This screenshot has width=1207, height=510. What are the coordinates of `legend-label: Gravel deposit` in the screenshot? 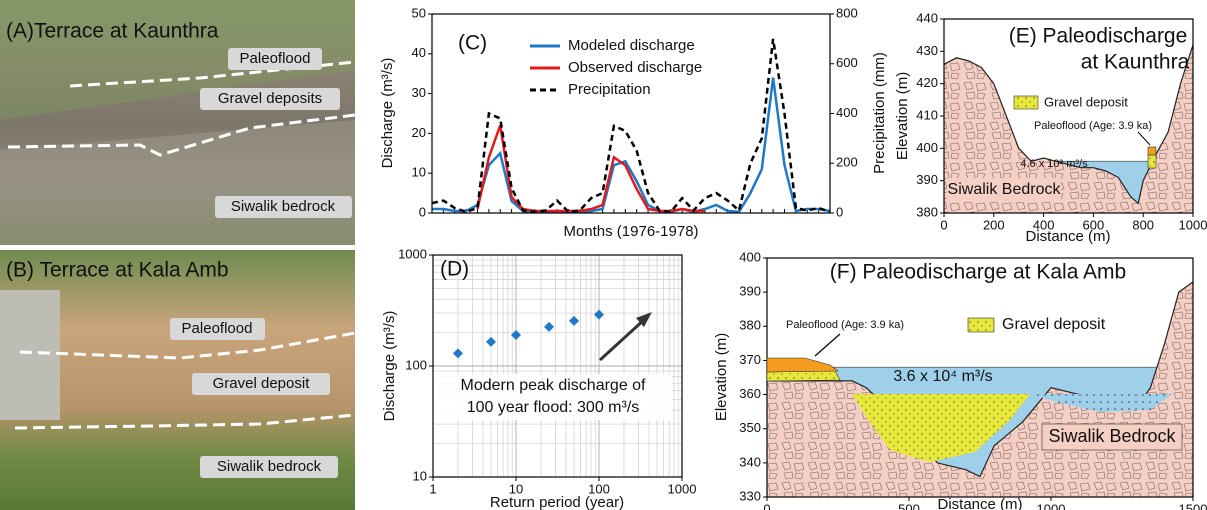 It's located at (1054, 324).